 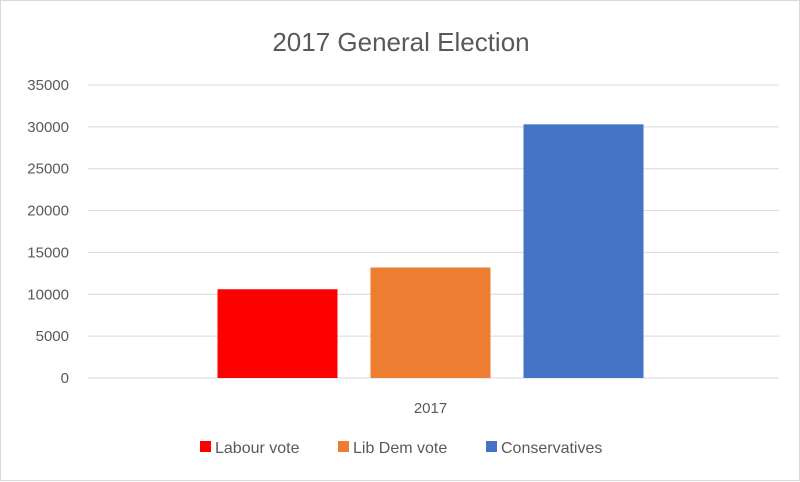 I want to click on legend-label: Labour vote, so click(x=257, y=448).